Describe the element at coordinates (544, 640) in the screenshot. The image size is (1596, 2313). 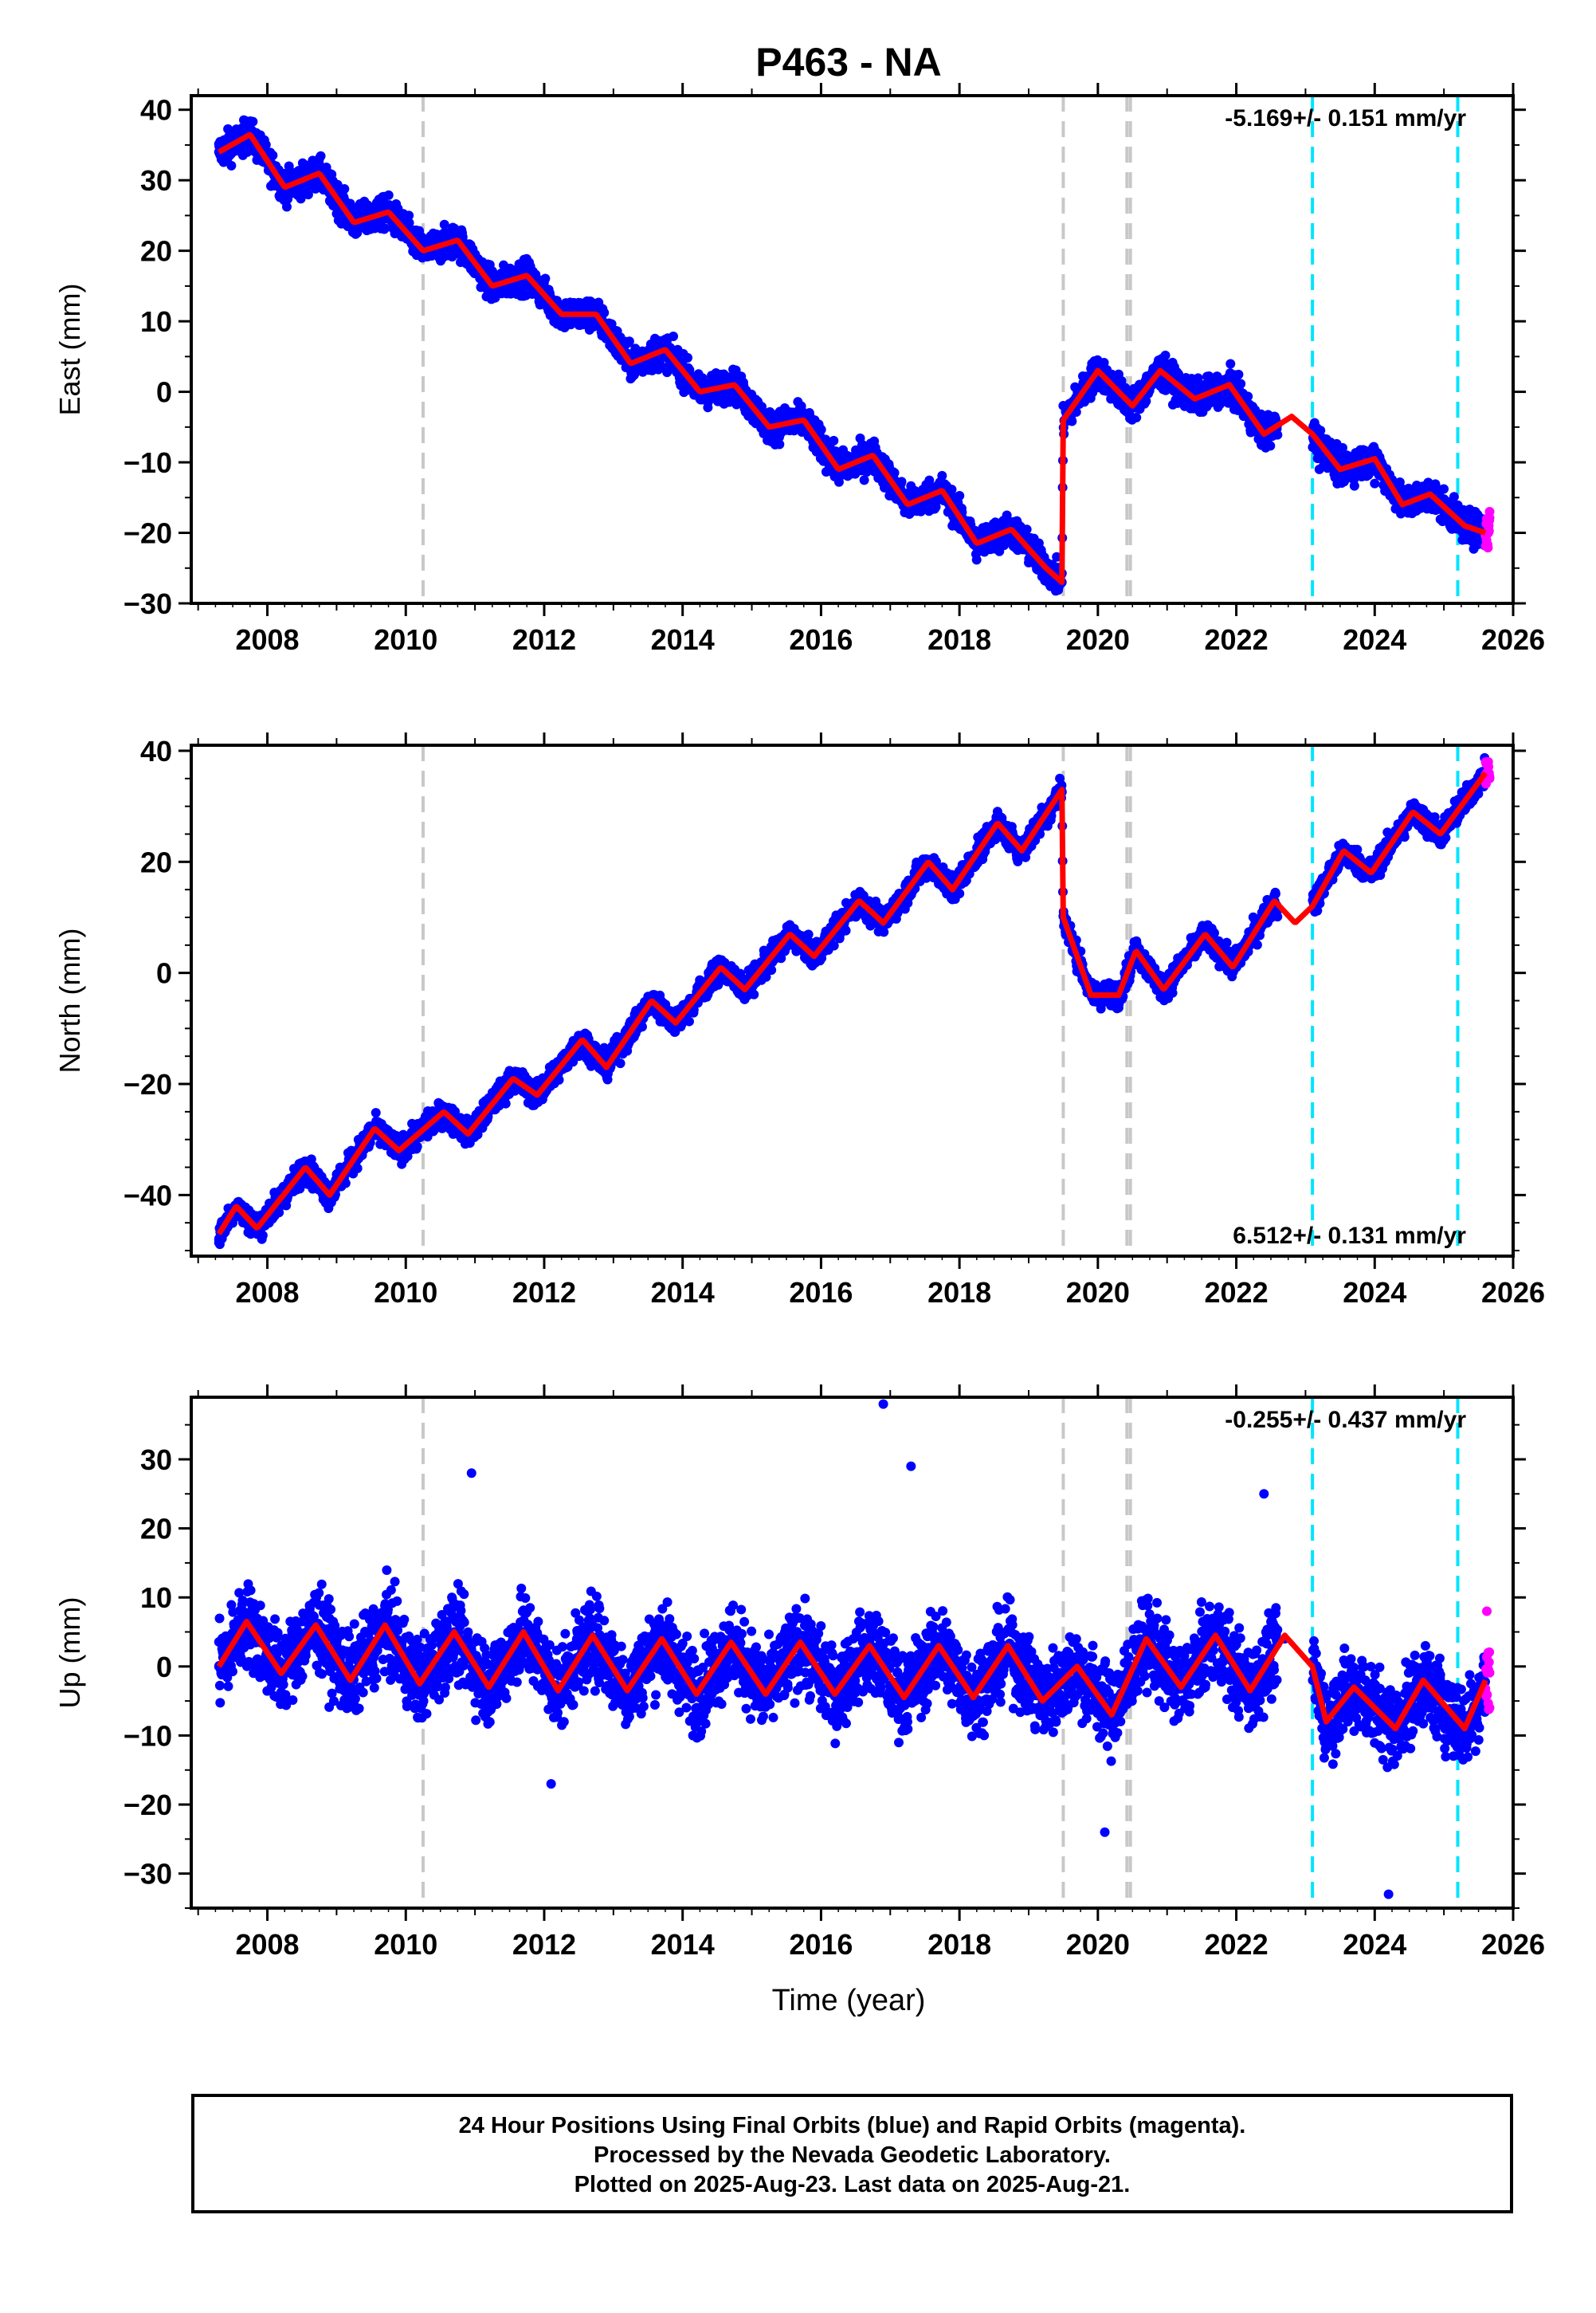
I see `x-tick-label: 2012` at that location.